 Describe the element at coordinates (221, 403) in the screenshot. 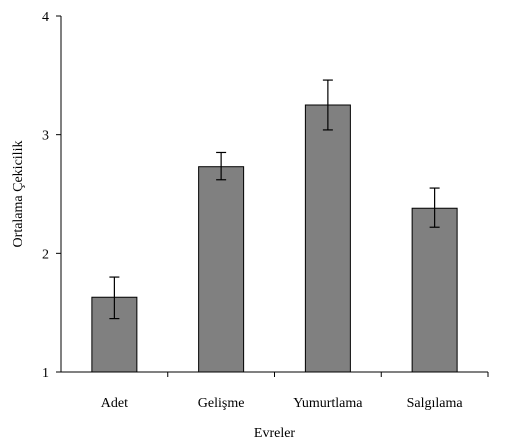

I see `x-tick-label: Gelişme` at that location.